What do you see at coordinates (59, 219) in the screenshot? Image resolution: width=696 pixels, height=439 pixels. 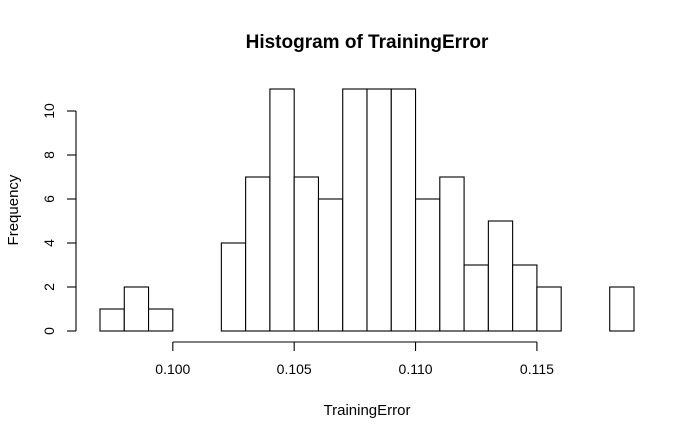 I see `y-axis: 0 2 4 6 8 10` at bounding box center [59, 219].